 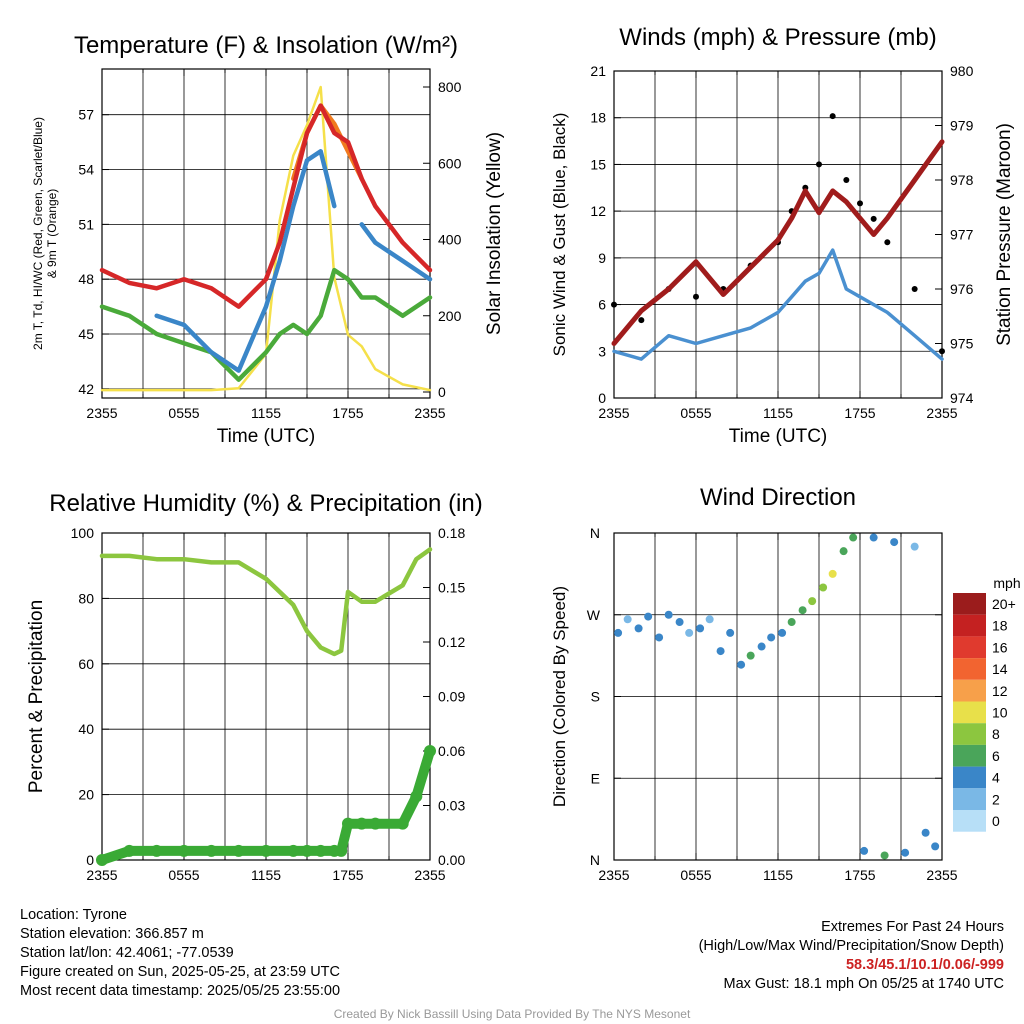 What do you see at coordinates (86, 224) in the screenshot?
I see `temp-ytick-label-left: 51` at bounding box center [86, 224].